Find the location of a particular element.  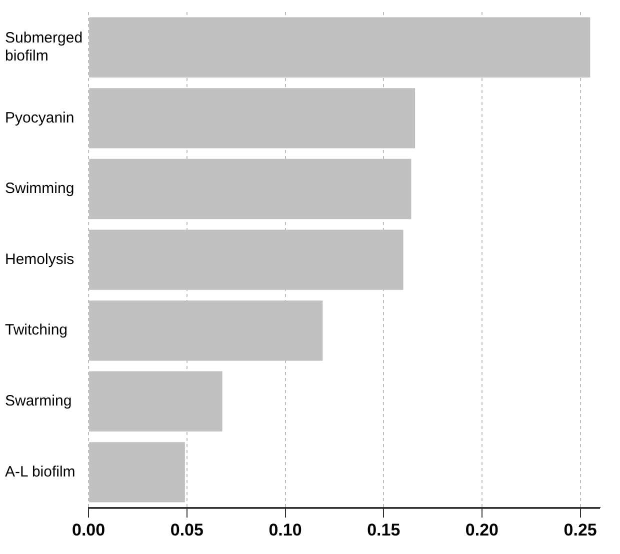

y-tick-label: Swimming is located at coordinates (39, 189).